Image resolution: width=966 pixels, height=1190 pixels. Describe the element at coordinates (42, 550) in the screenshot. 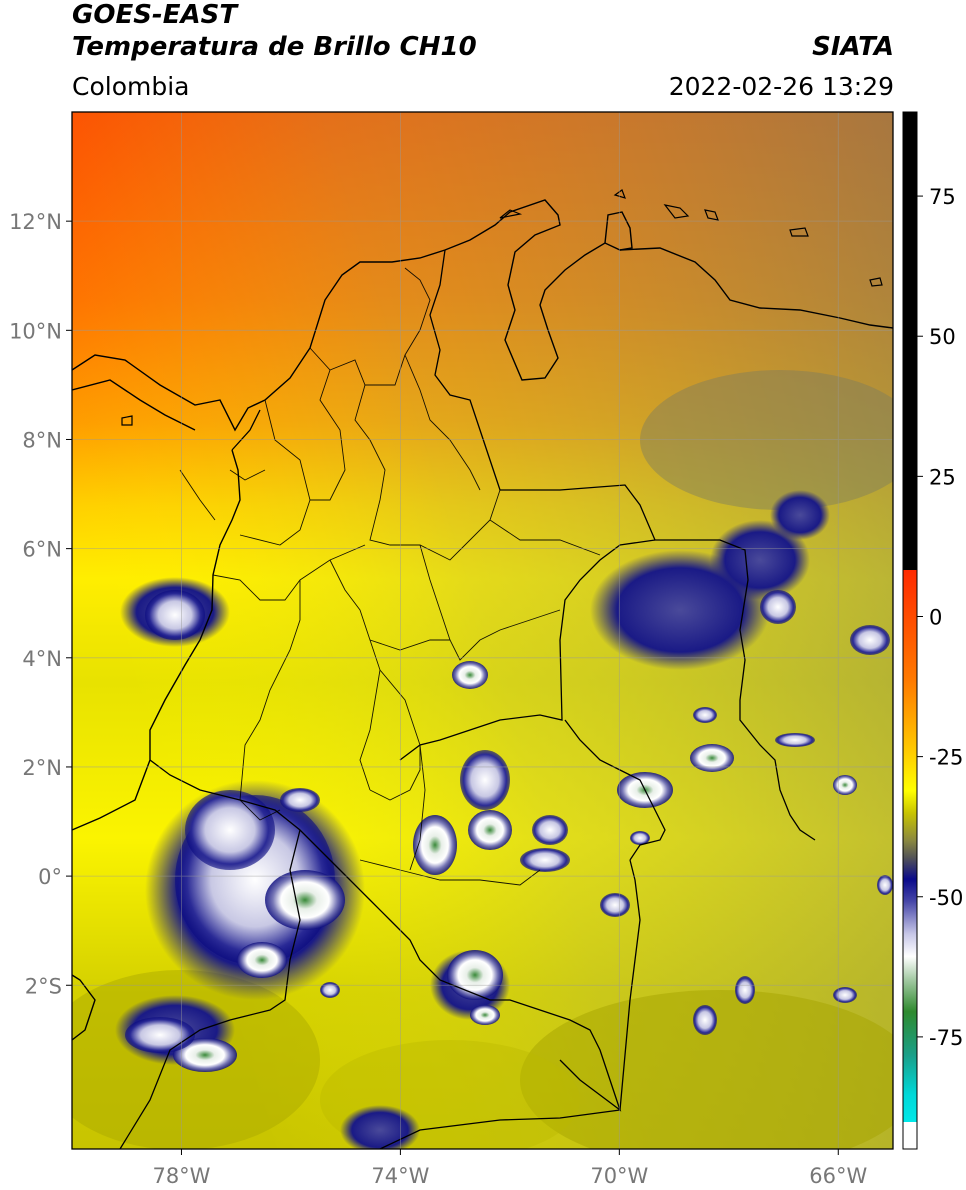

I see `lat-tick-label: 6°N` at that location.